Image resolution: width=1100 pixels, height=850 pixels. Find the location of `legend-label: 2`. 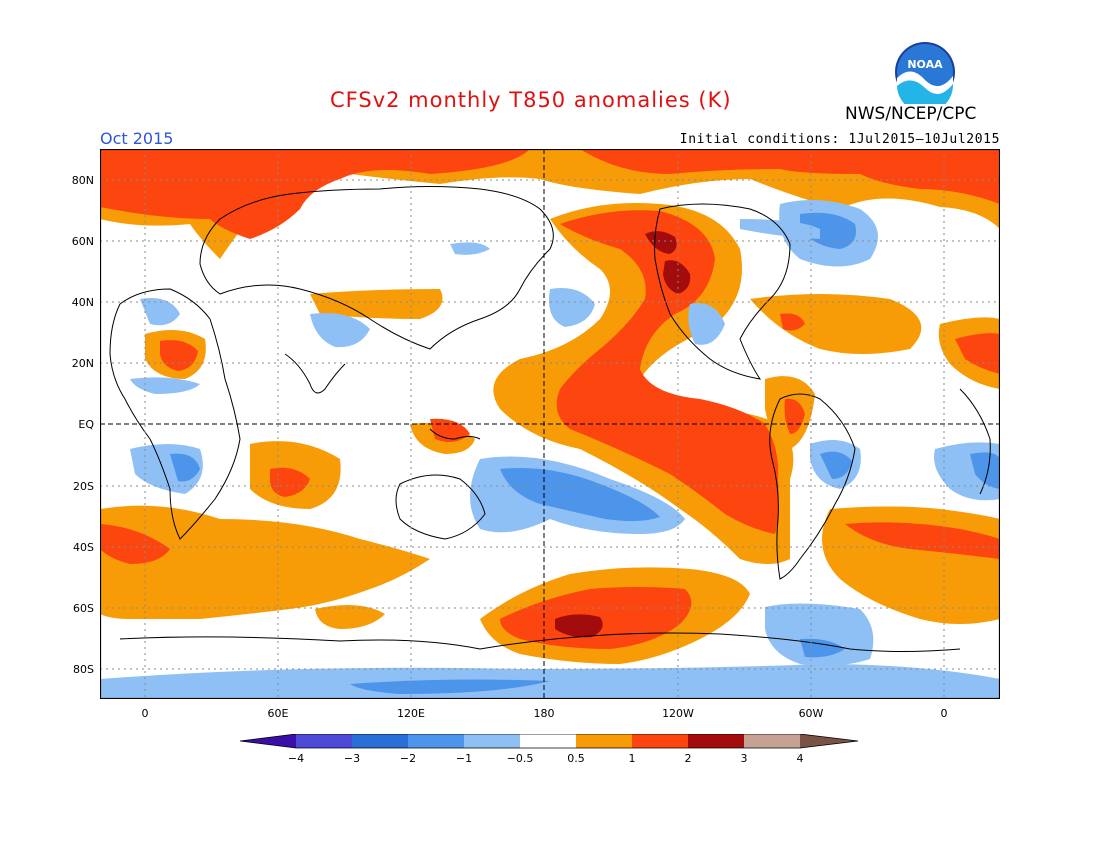

legend-label: 2 is located at coordinates (688, 758).